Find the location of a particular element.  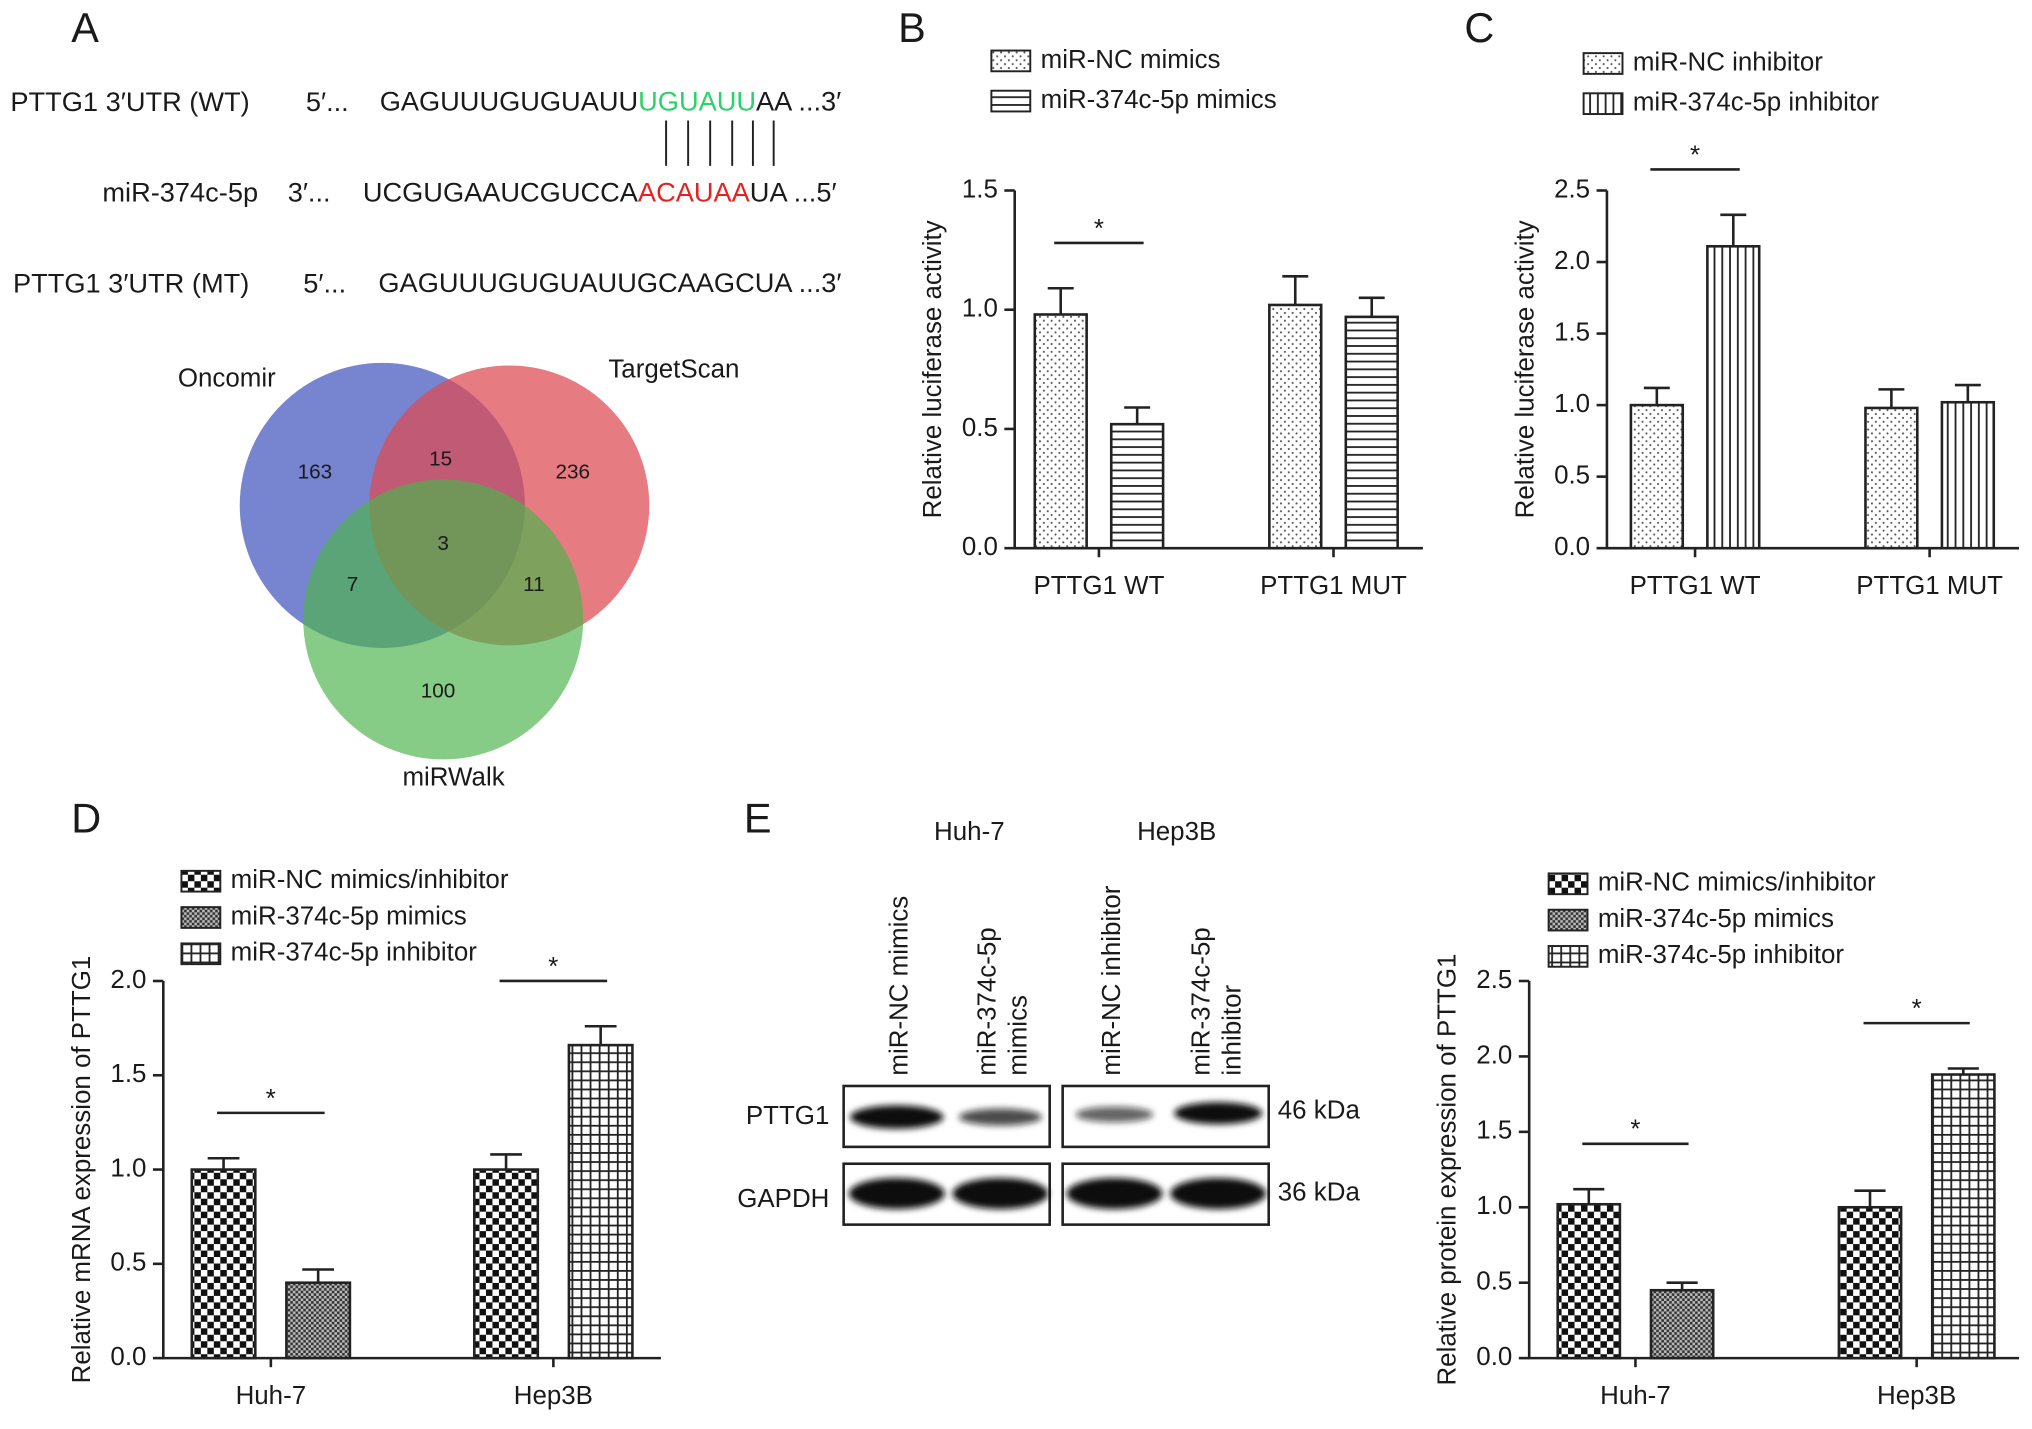

panel-label: A is located at coordinates (85, 27).